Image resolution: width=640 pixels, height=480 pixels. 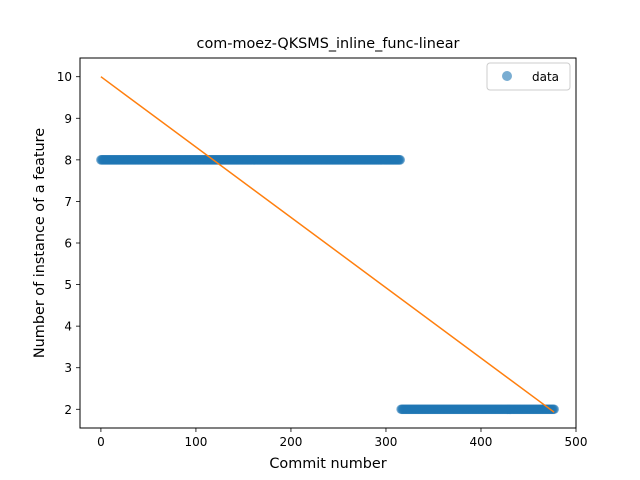 What do you see at coordinates (64, 77) in the screenshot?
I see `y-tick-label: 10` at bounding box center [64, 77].